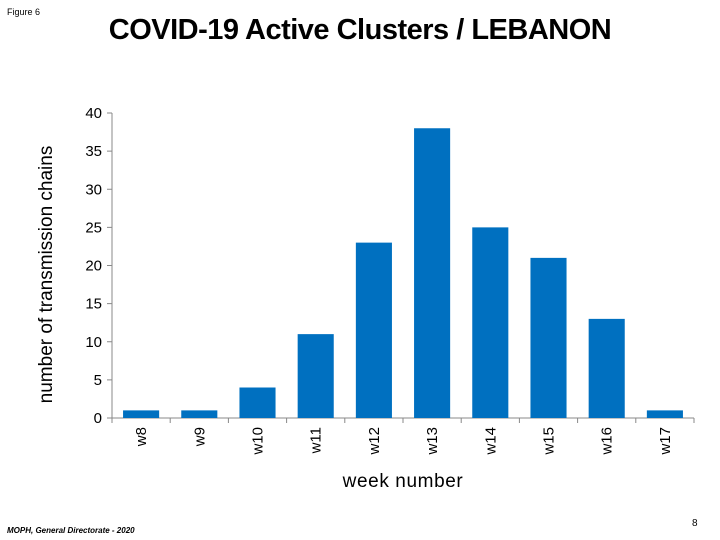 Image resolution: width=720 pixels, height=540 pixels. What do you see at coordinates (607, 441) in the screenshot?
I see `x-tick-label: w16` at bounding box center [607, 441].